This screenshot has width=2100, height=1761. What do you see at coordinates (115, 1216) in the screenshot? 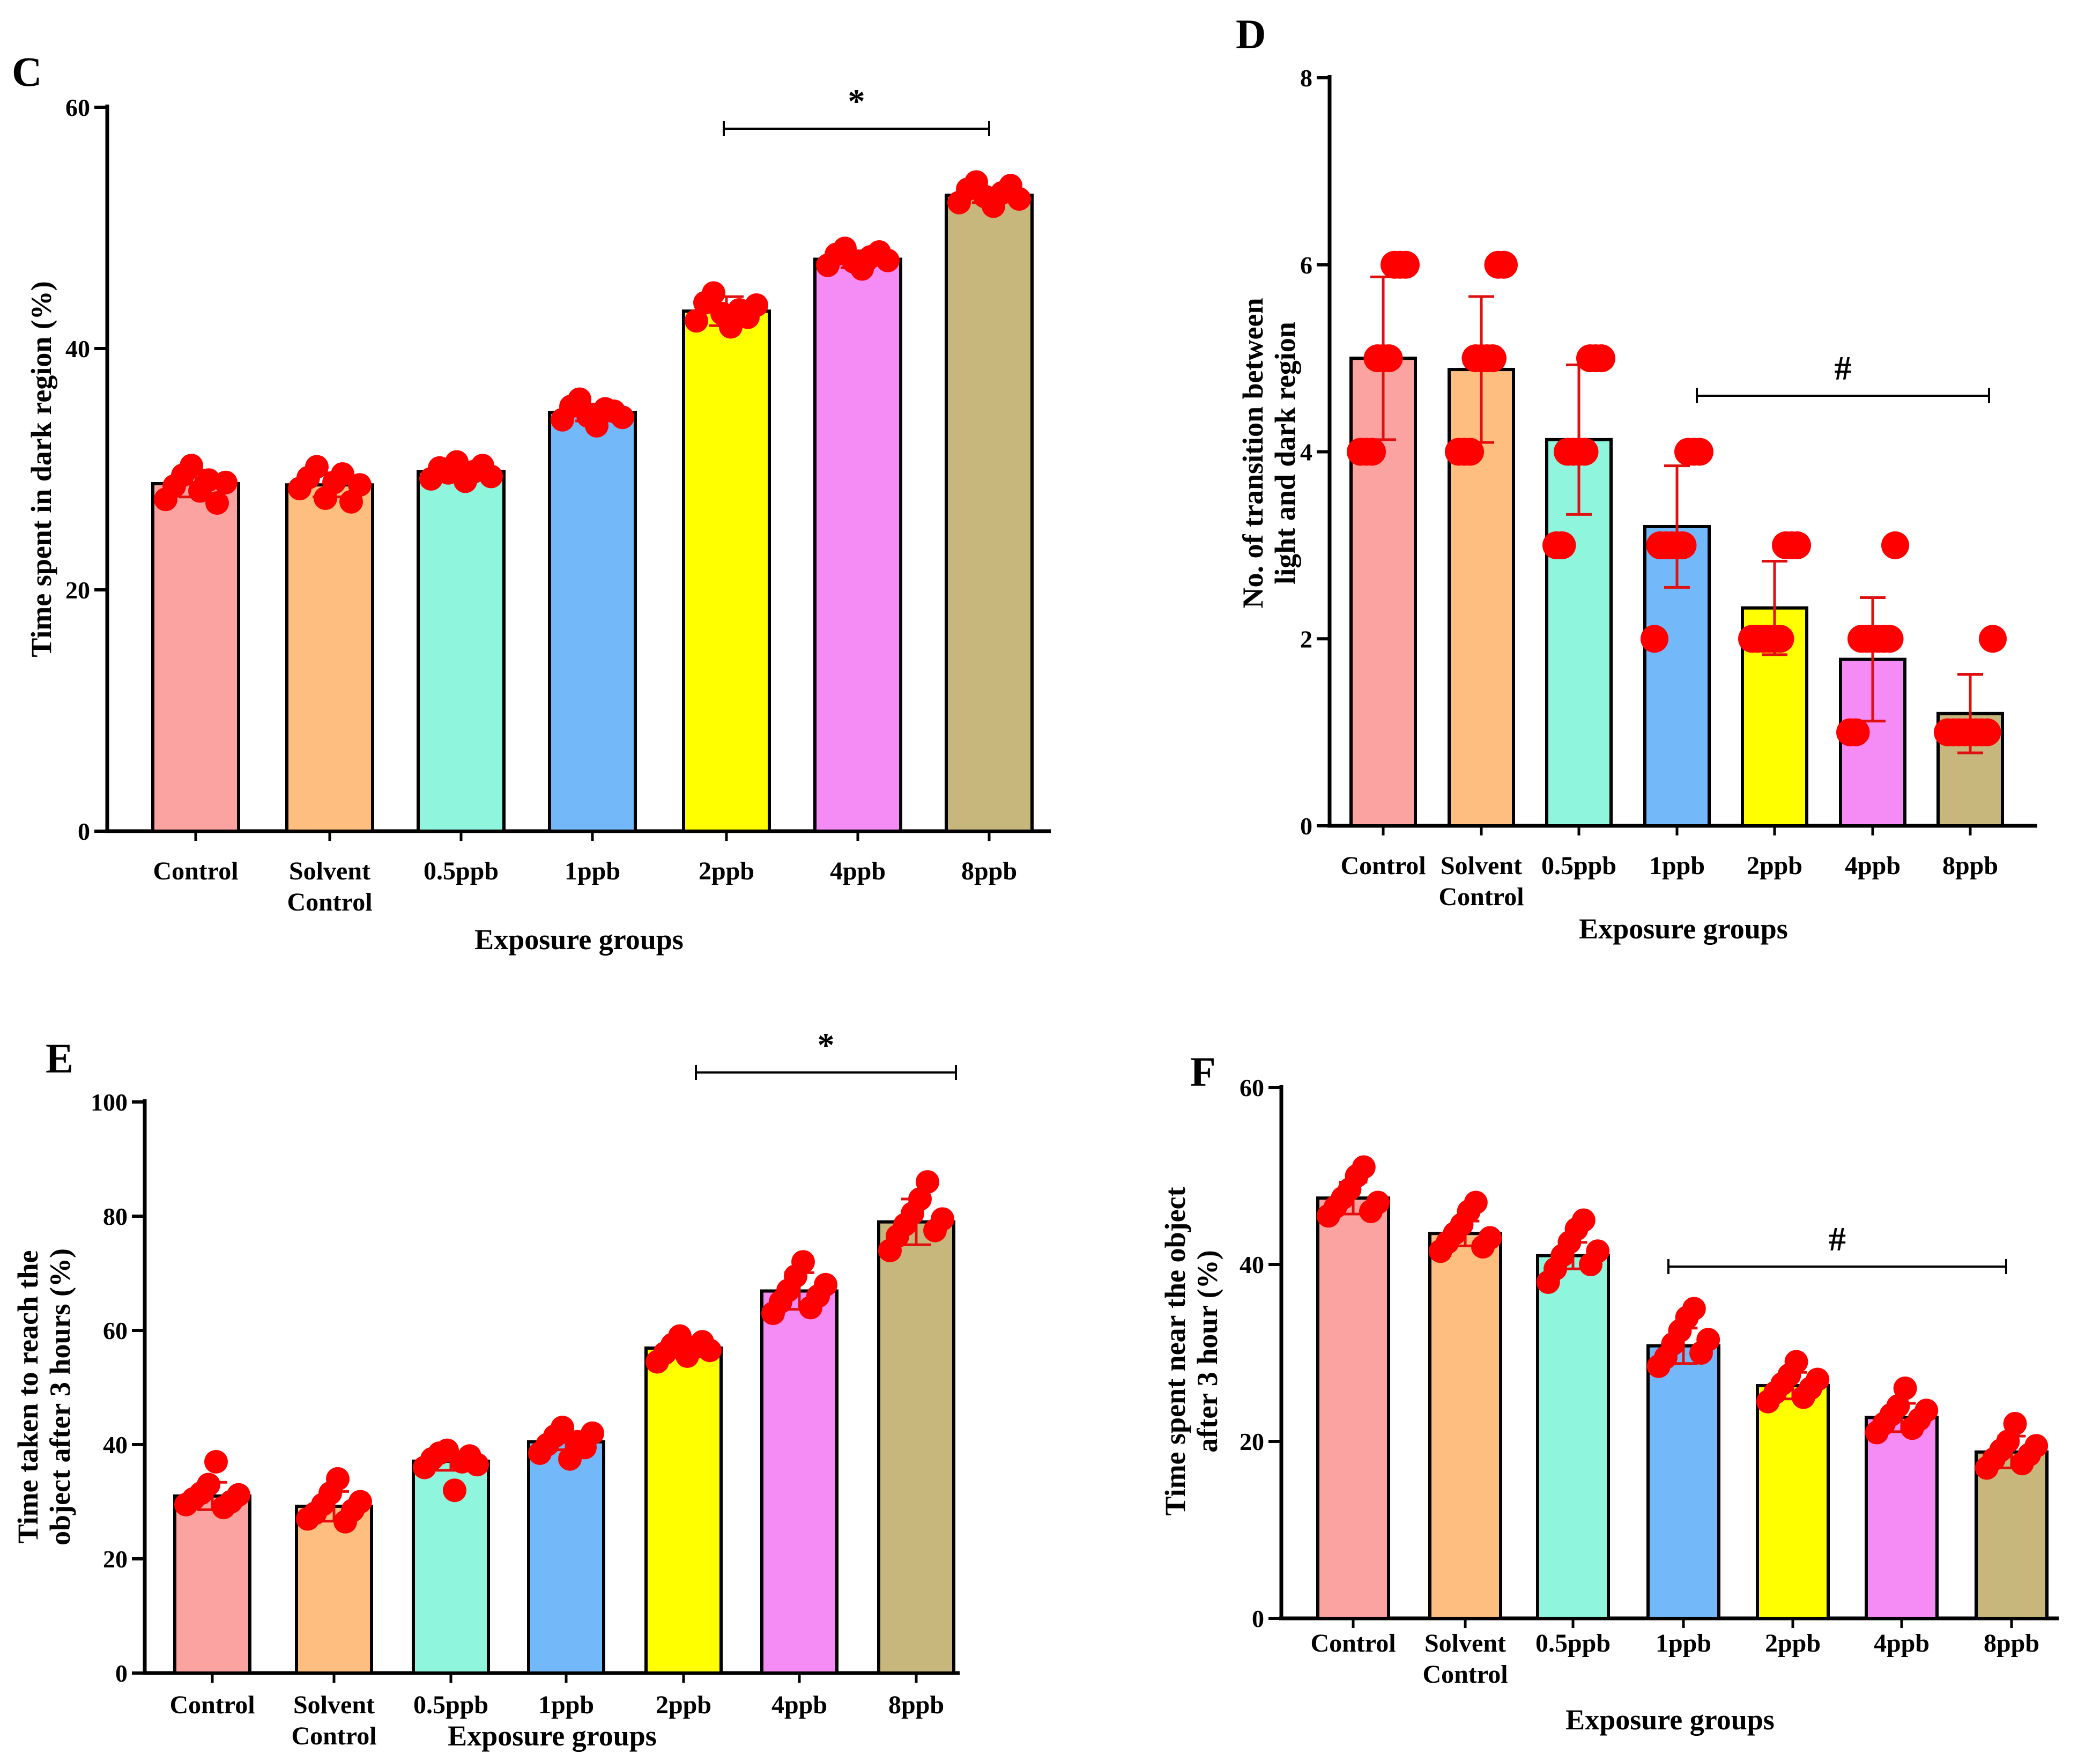
I see `y-tick-label: 80` at bounding box center [115, 1216].